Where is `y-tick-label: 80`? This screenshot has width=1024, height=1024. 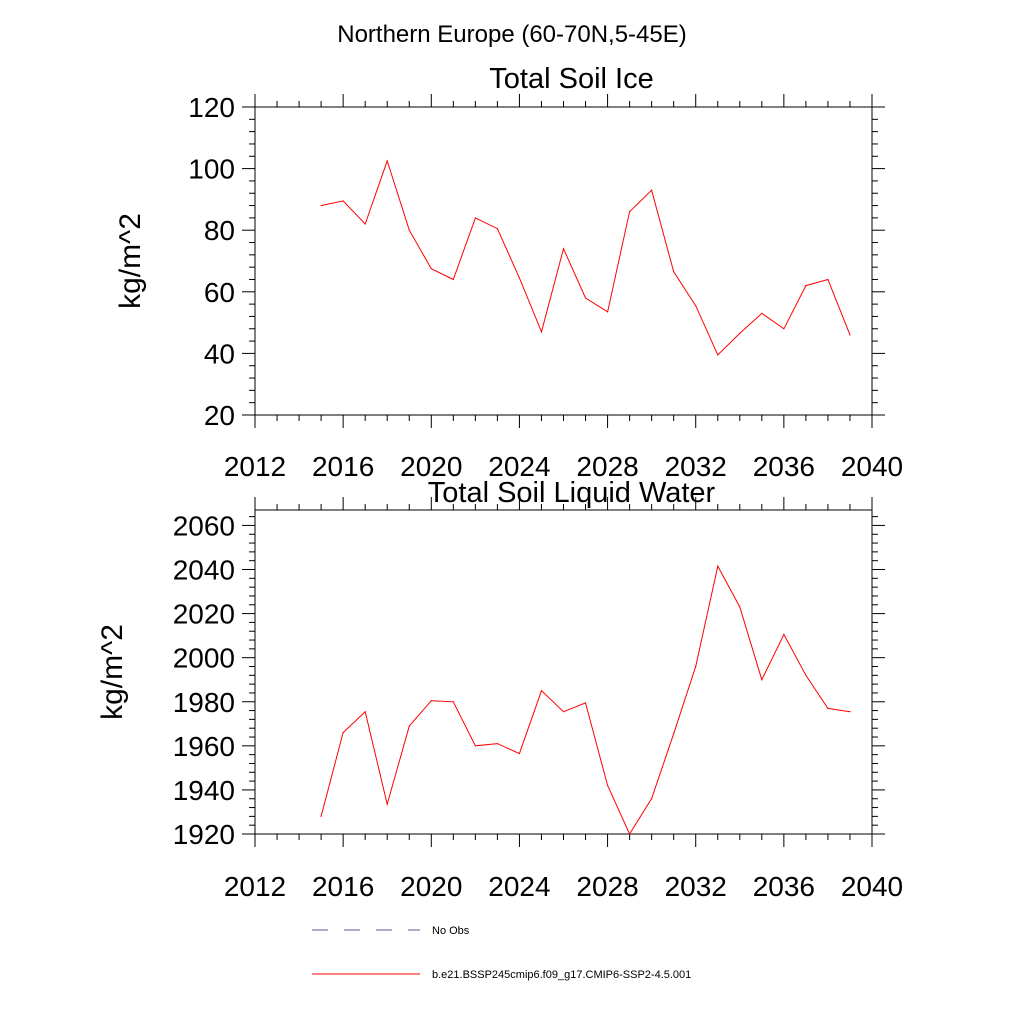 y-tick-label: 80 is located at coordinates (219, 230).